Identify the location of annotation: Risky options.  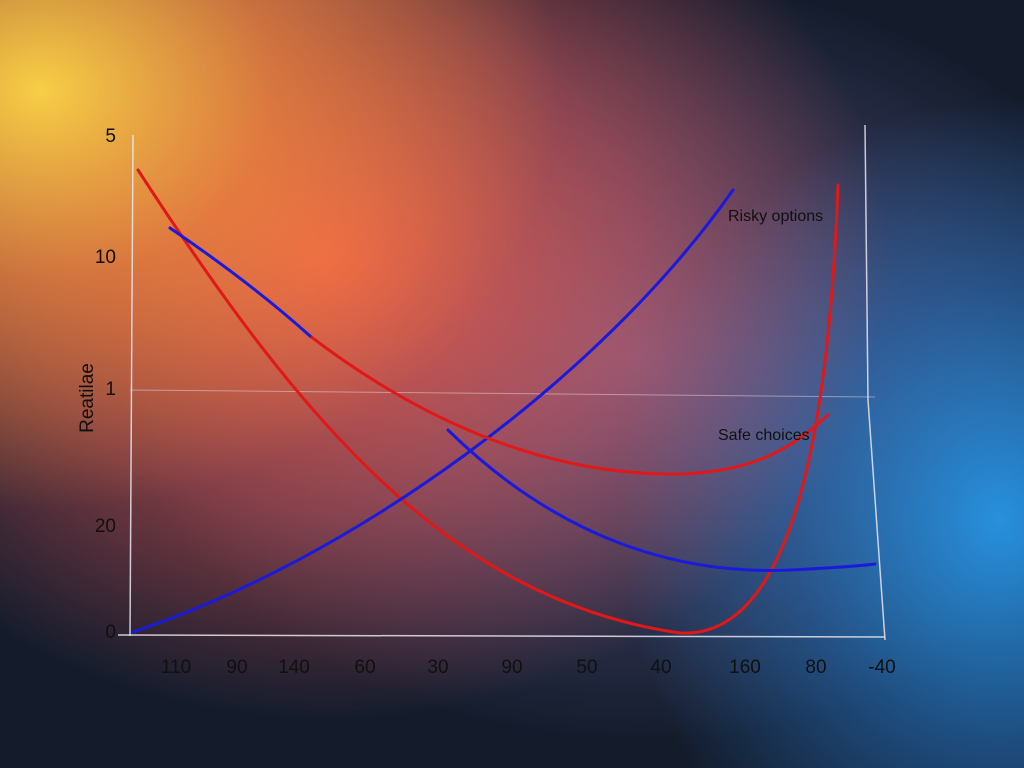
(775, 216).